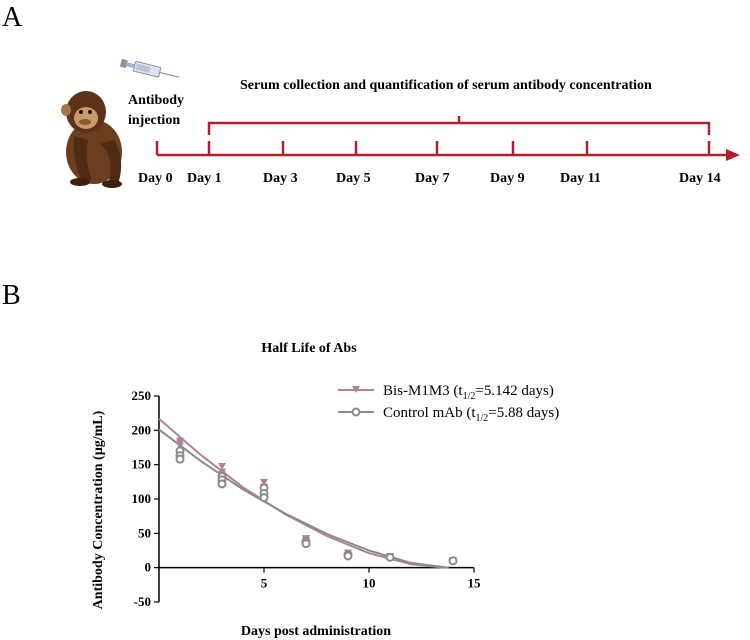 Image resolution: width=750 pixels, height=640 pixels. I want to click on x-tick-label-1: 10, so click(369, 583).